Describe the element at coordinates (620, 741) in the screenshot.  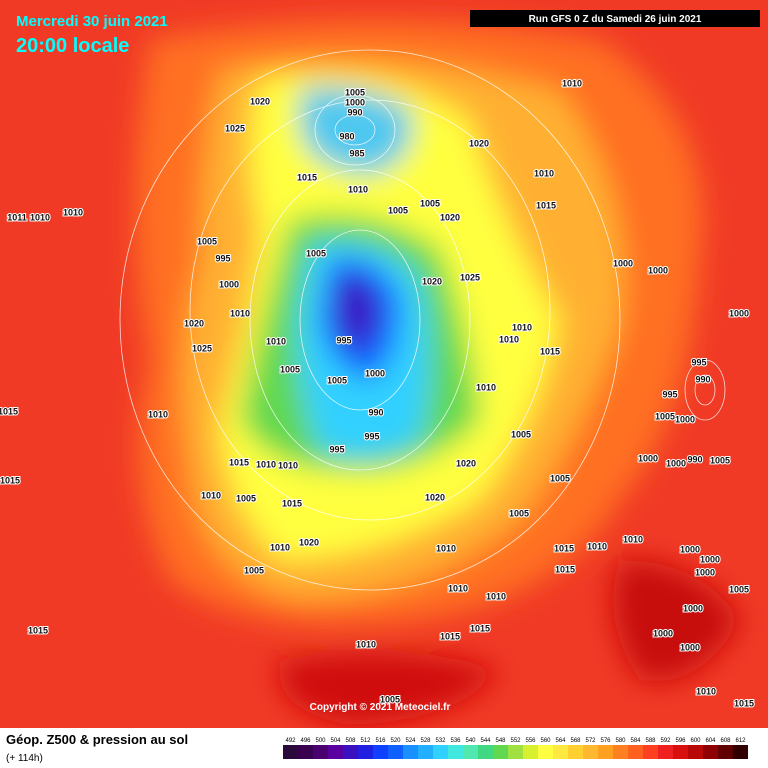
I see `scale-label: 580` at that location.